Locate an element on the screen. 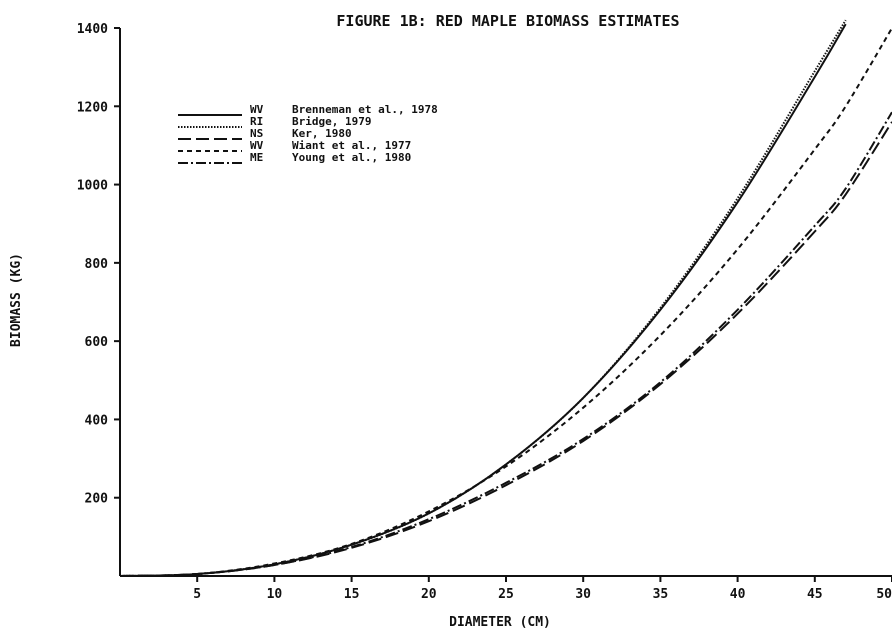 This screenshot has width=892, height=632. y-tick-label: 1400 is located at coordinates (92, 29).